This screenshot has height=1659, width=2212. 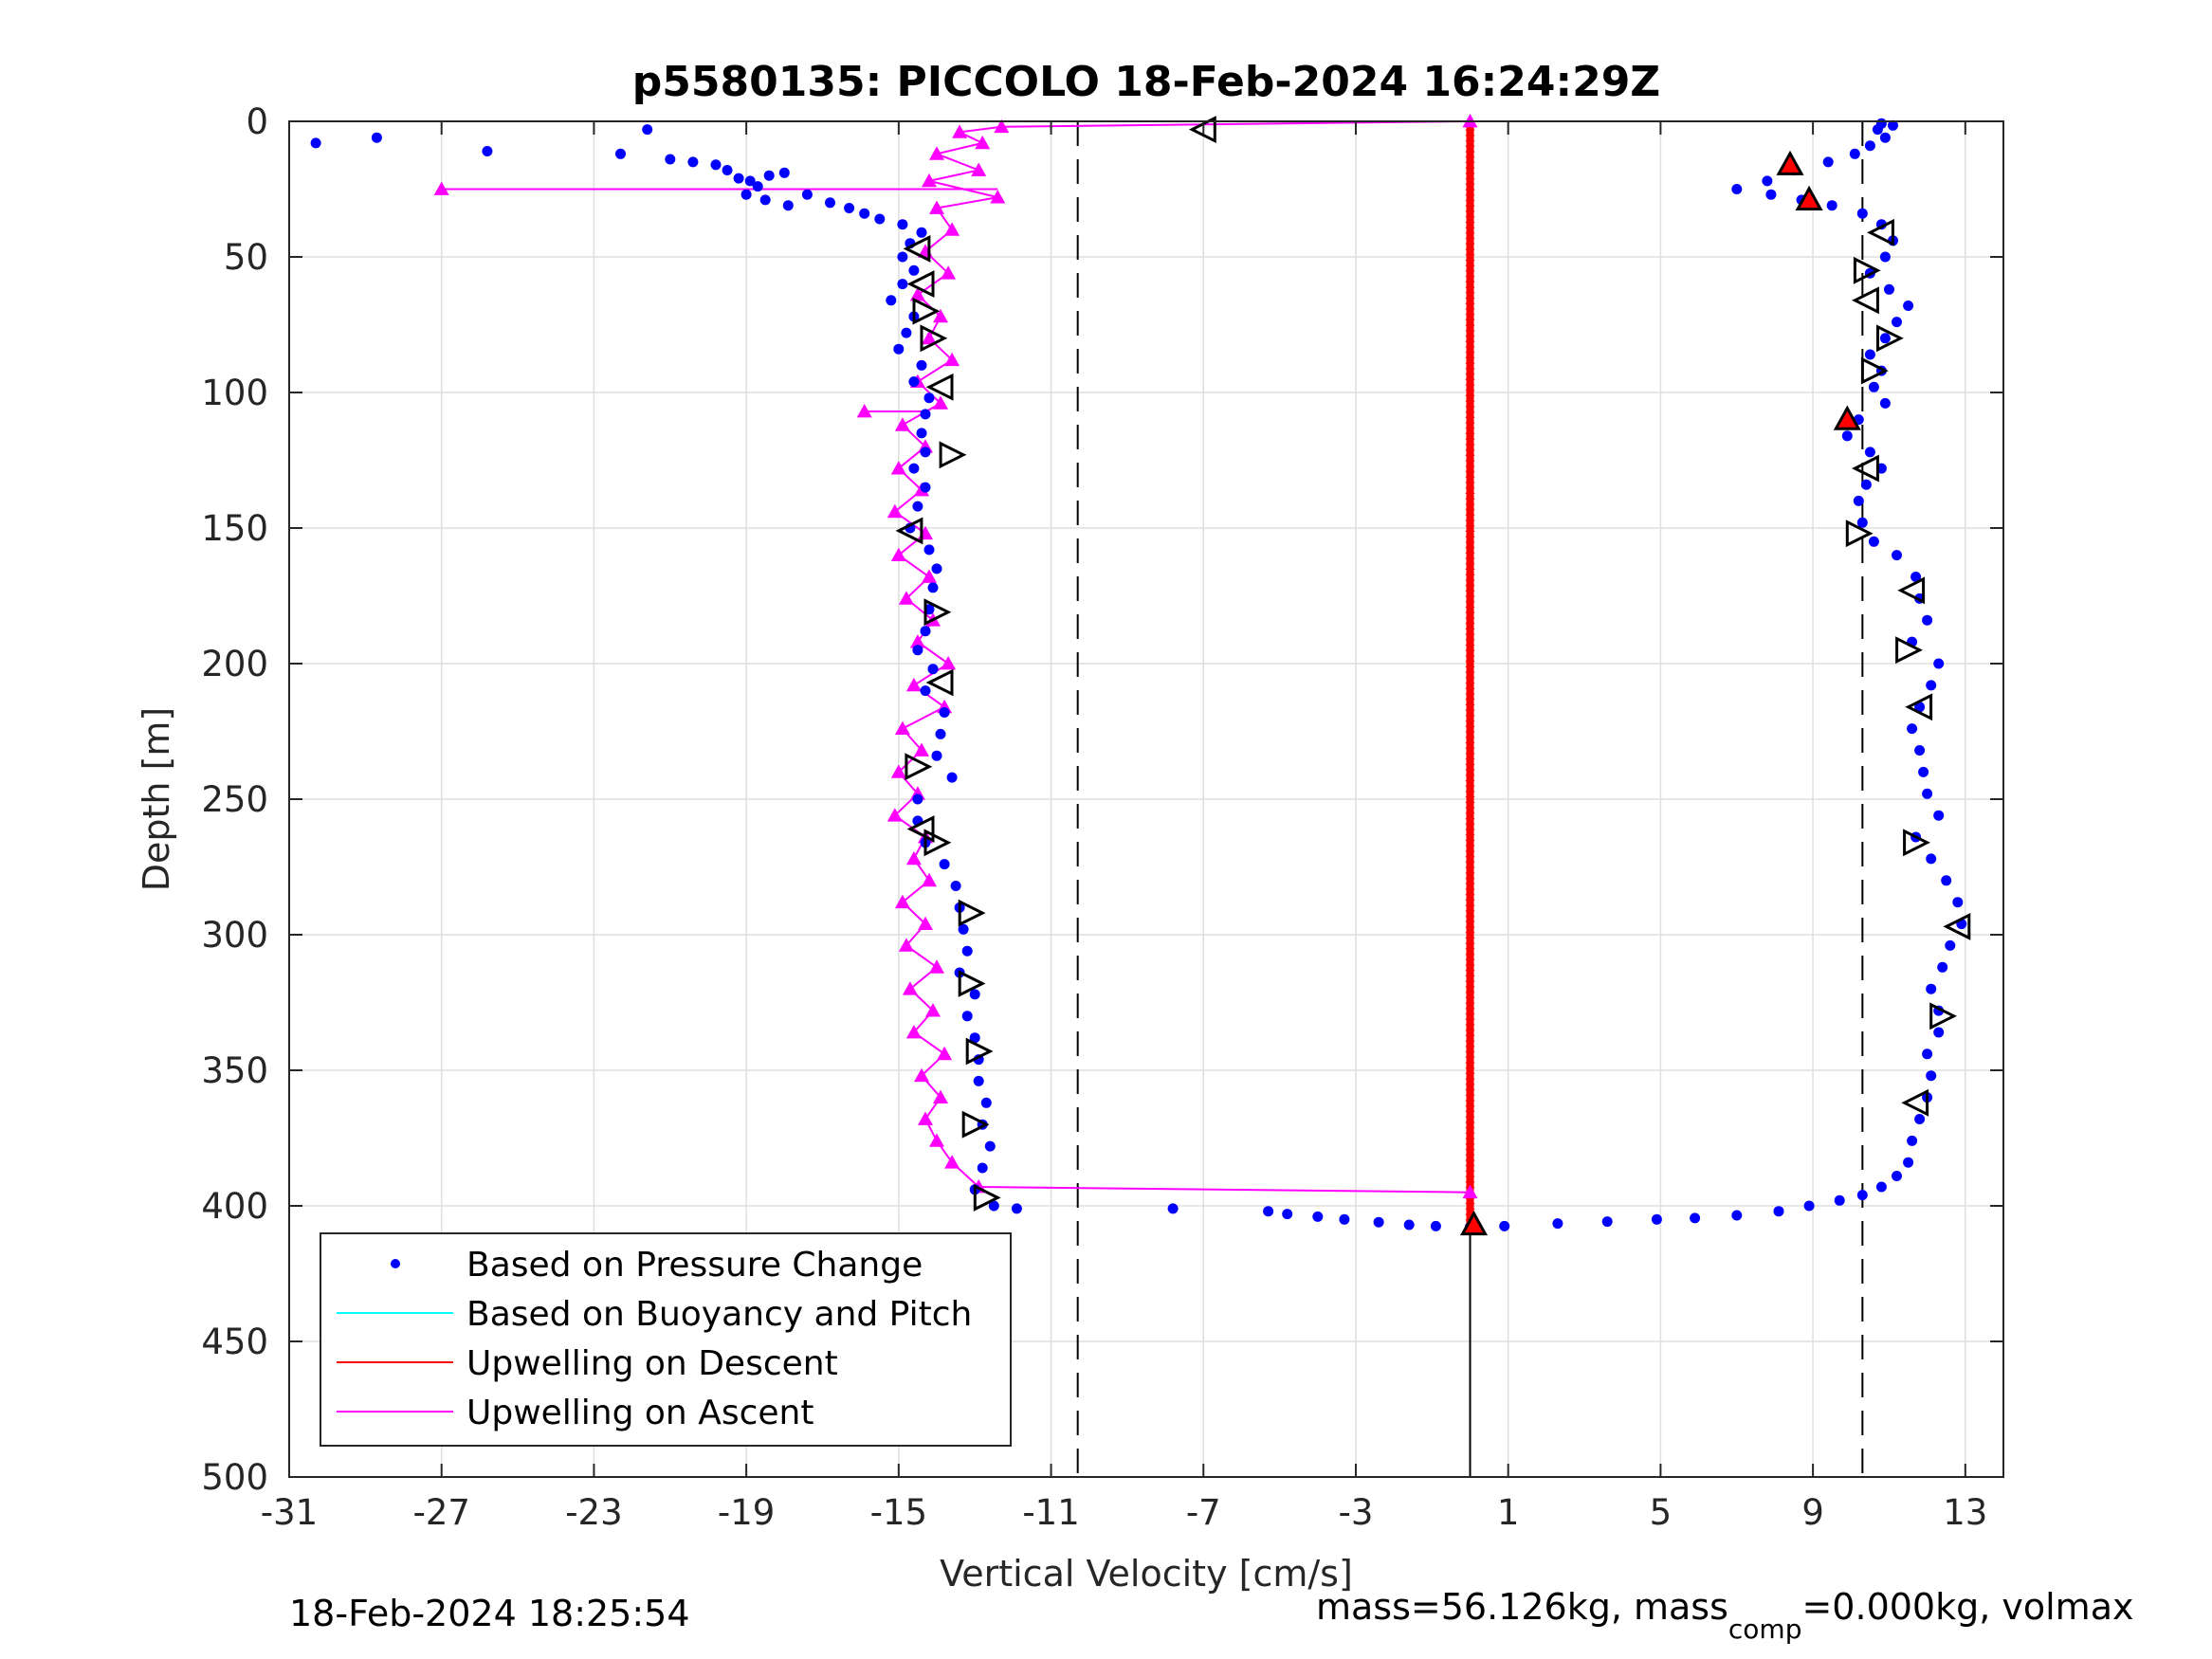 I want to click on x-tick-label: -27, so click(x=440, y=1512).